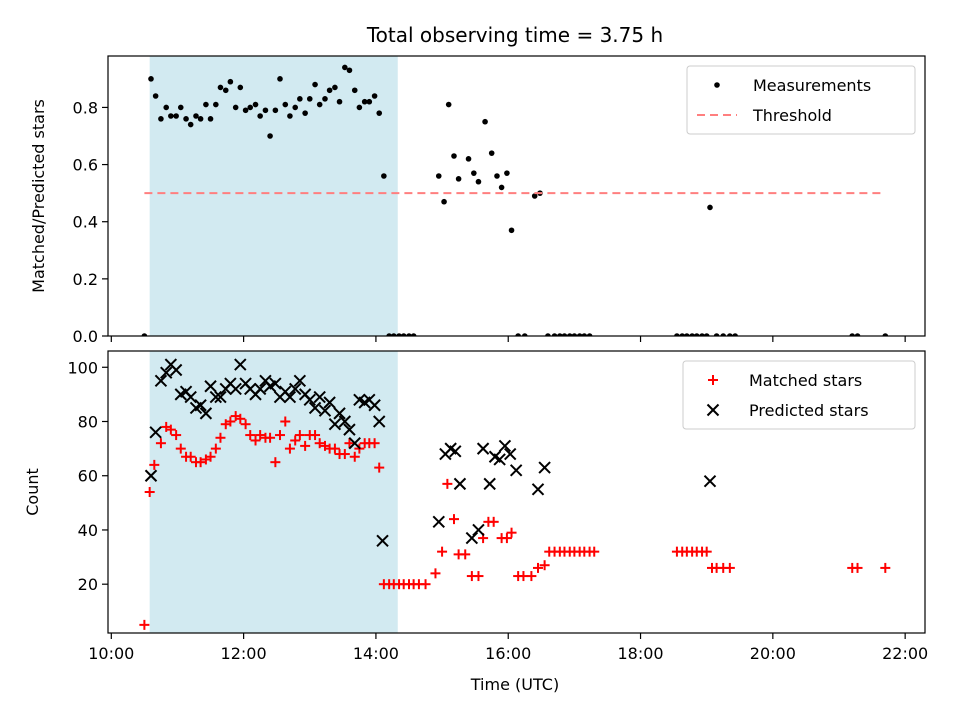  Describe the element at coordinates (376, 653) in the screenshot. I see `x-tick-label: 14:00` at that location.